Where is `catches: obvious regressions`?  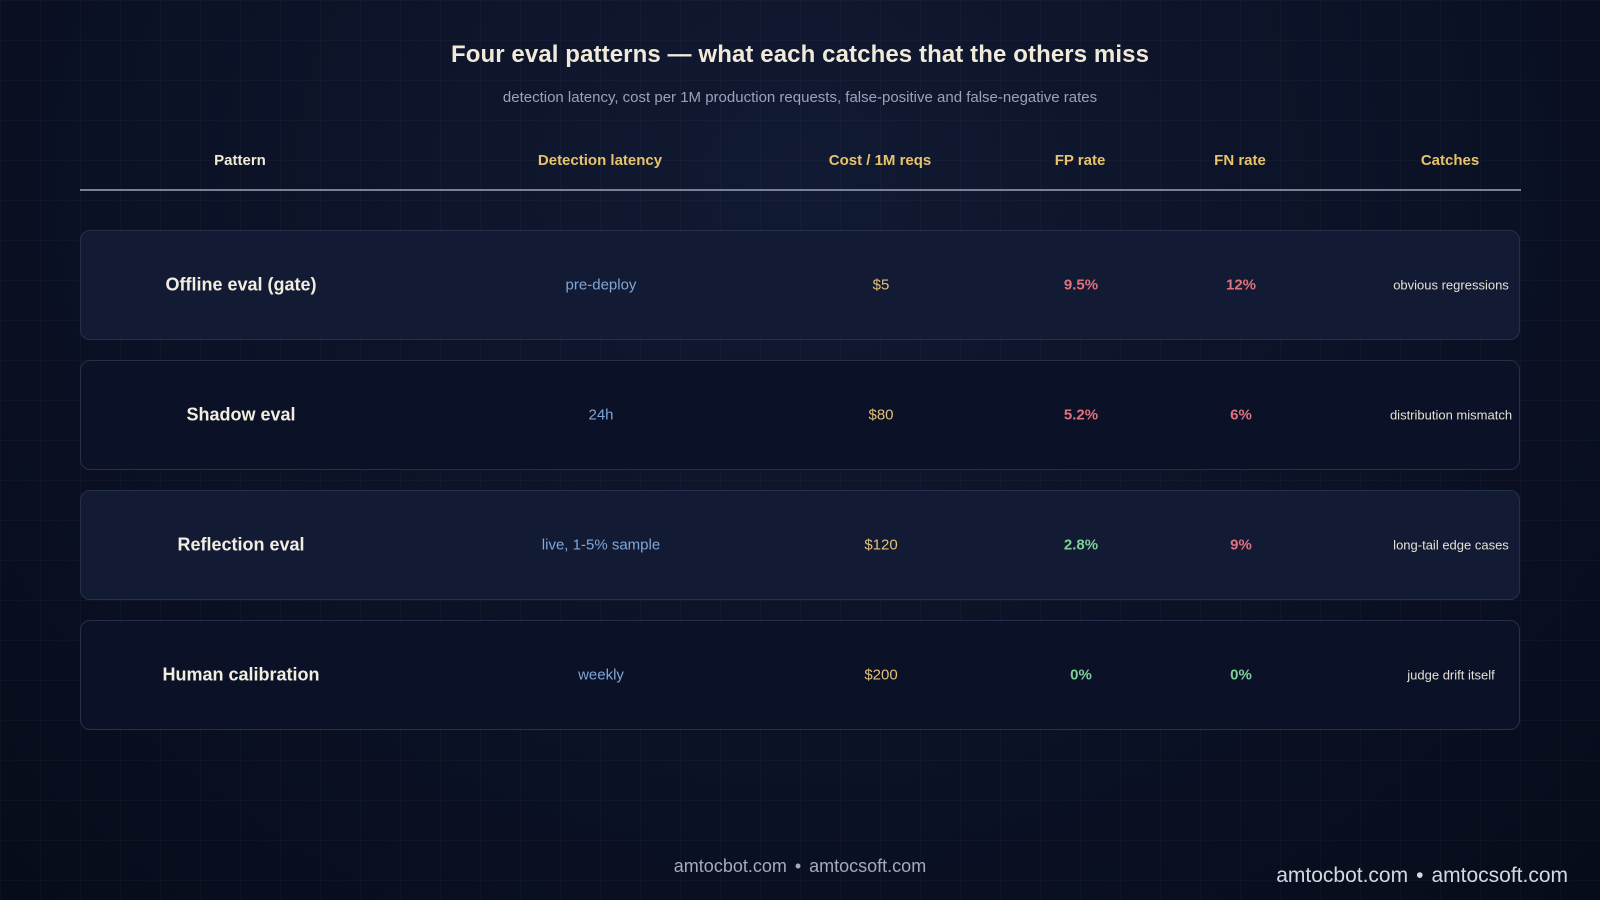
catches: obvious regressions is located at coordinates (1451, 285).